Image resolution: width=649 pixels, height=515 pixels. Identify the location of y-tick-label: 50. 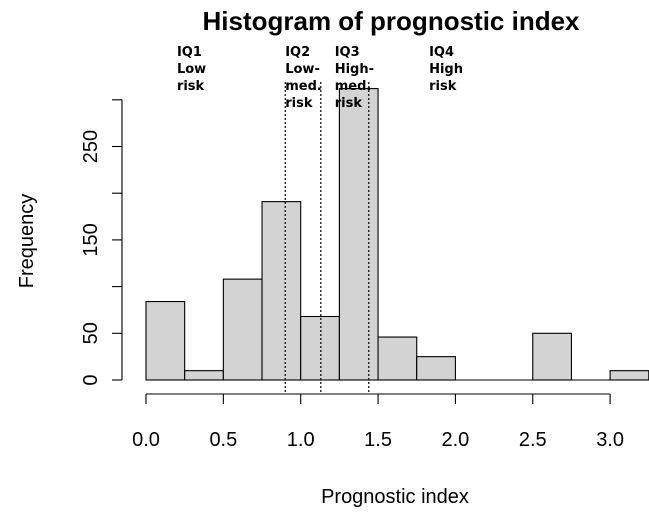
(91, 333).